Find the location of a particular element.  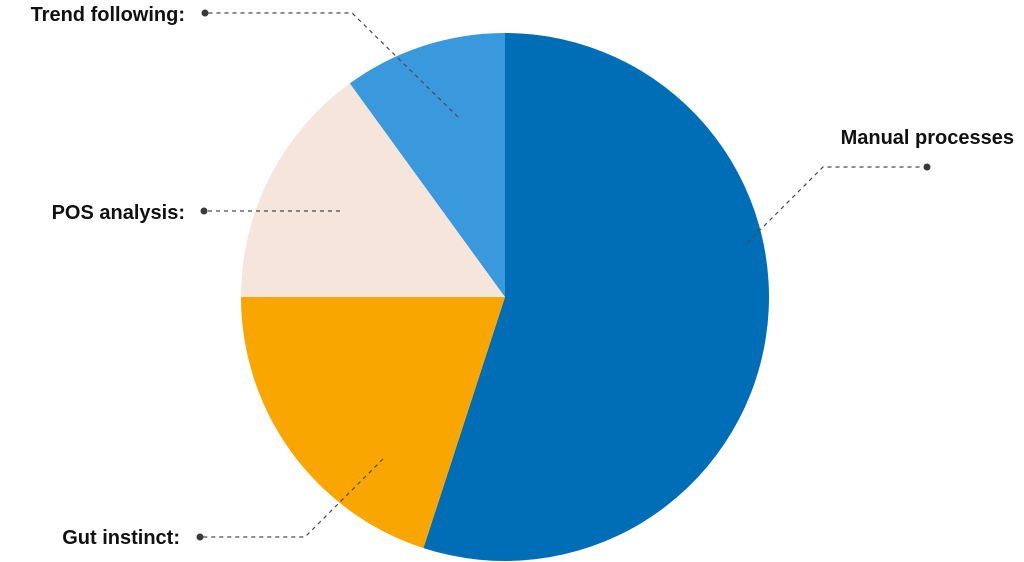

pie-slice-gut-instinct is located at coordinates (373, 423).